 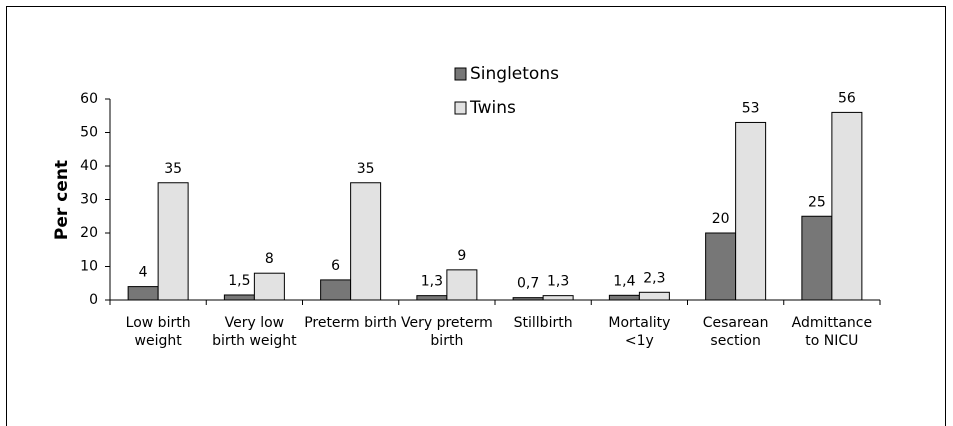 What do you see at coordinates (62, 200) in the screenshot?
I see `y-axis-label: Per cent` at bounding box center [62, 200].